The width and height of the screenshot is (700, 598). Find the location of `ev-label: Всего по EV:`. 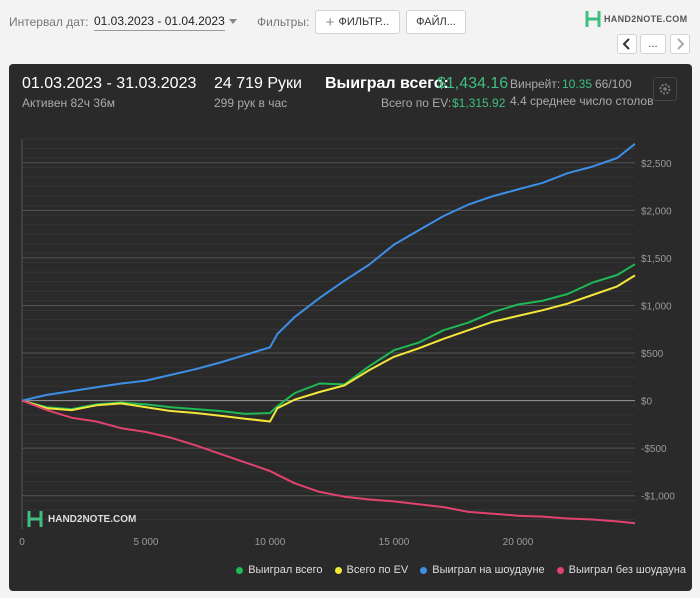

ev-label: Всего по EV: is located at coordinates (416, 103).